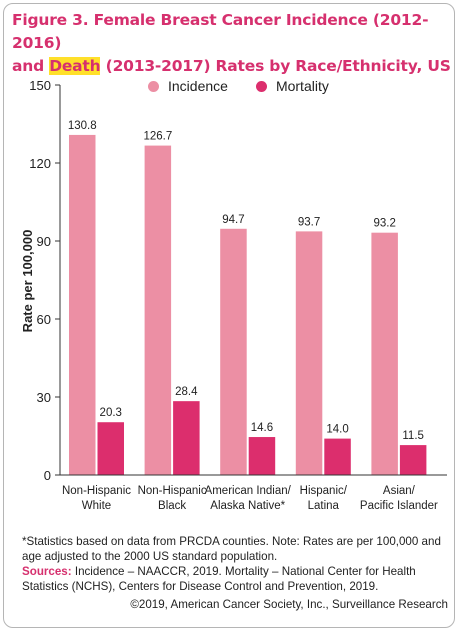 This screenshot has height=633, width=460. What do you see at coordinates (47, 571) in the screenshot?
I see `sources-label: Sources:` at bounding box center [47, 571].